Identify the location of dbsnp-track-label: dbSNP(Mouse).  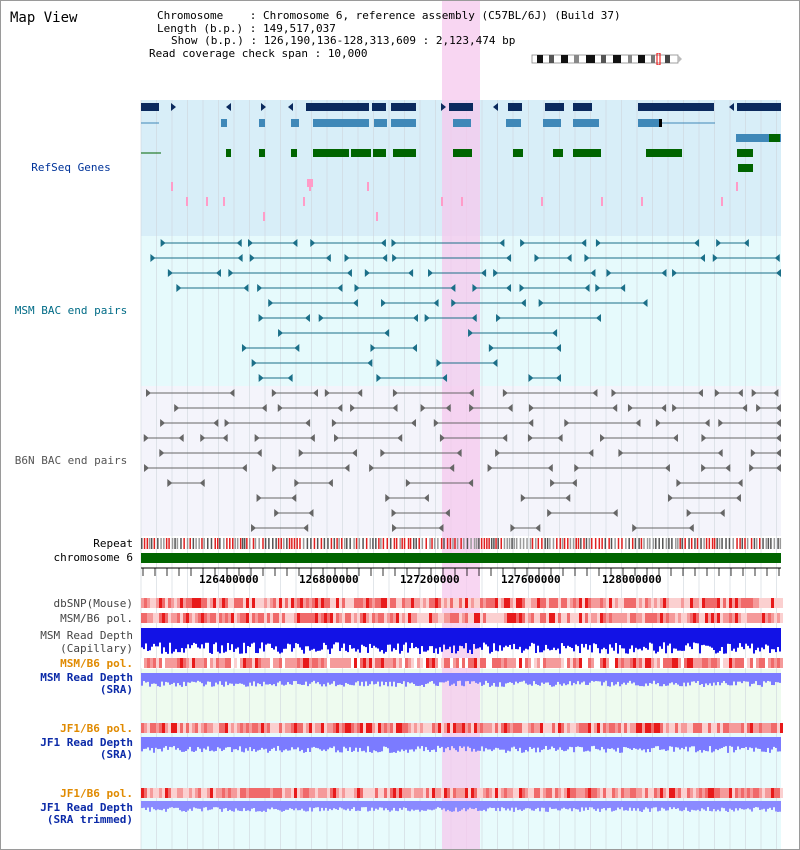
(93, 603).